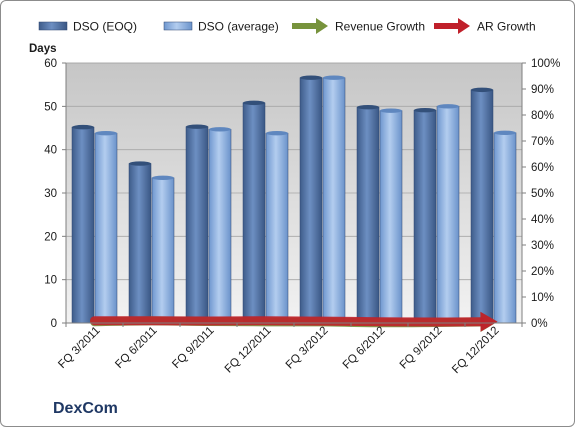 The height and width of the screenshot is (427, 575). Describe the element at coordinates (464, 26) in the screenshot. I see `legend-arrow-ar-growth` at that location.